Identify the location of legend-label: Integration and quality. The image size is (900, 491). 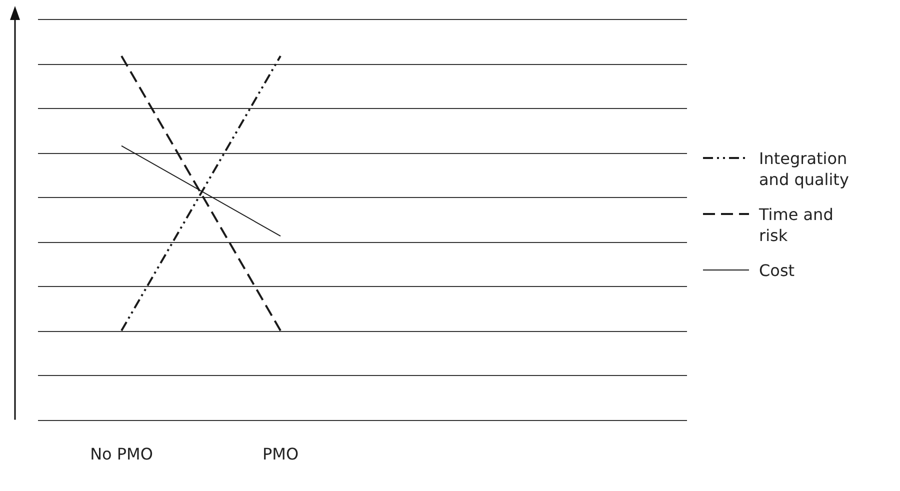
(804, 169).